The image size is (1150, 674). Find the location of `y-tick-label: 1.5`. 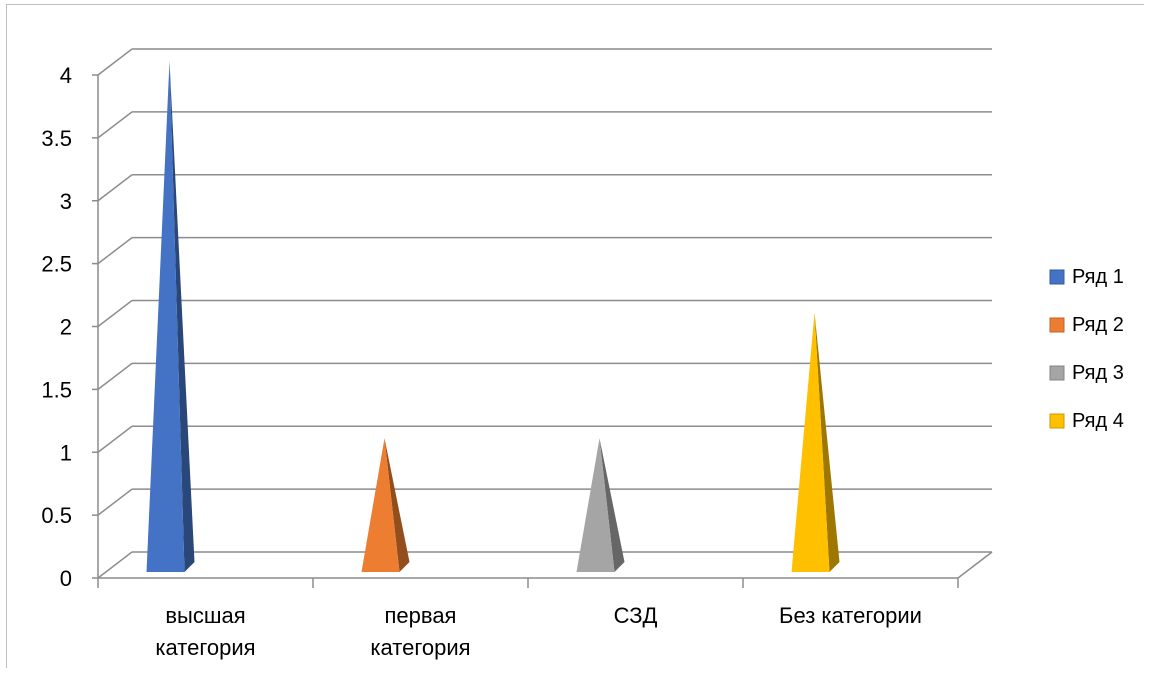

y-tick-label: 1.5 is located at coordinates (56, 389).